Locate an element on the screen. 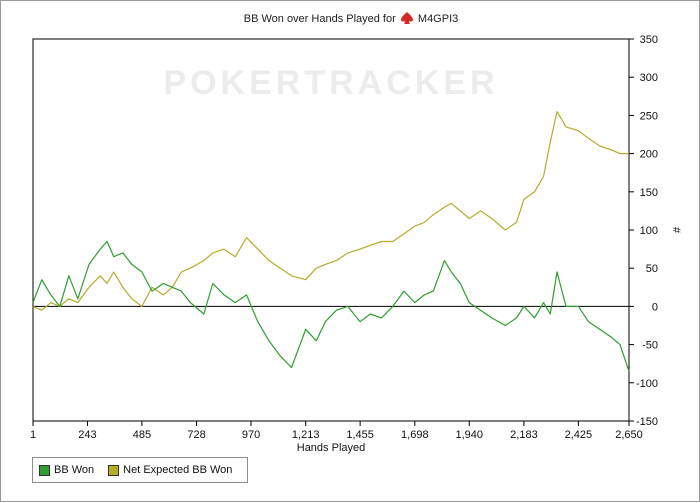 The height and width of the screenshot is (503, 700). y-axis-label: # is located at coordinates (676, 230).